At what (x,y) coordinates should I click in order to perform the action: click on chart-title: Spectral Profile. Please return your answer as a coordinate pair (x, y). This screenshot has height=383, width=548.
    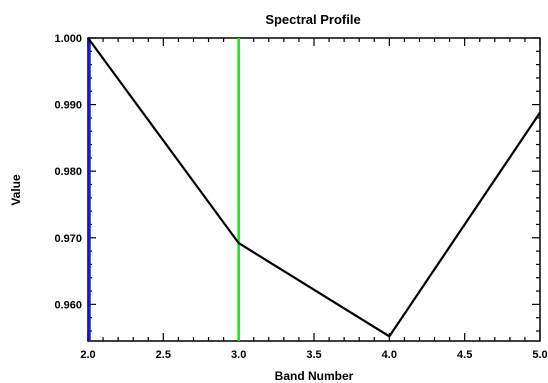
    Looking at the image, I should click on (312, 19).